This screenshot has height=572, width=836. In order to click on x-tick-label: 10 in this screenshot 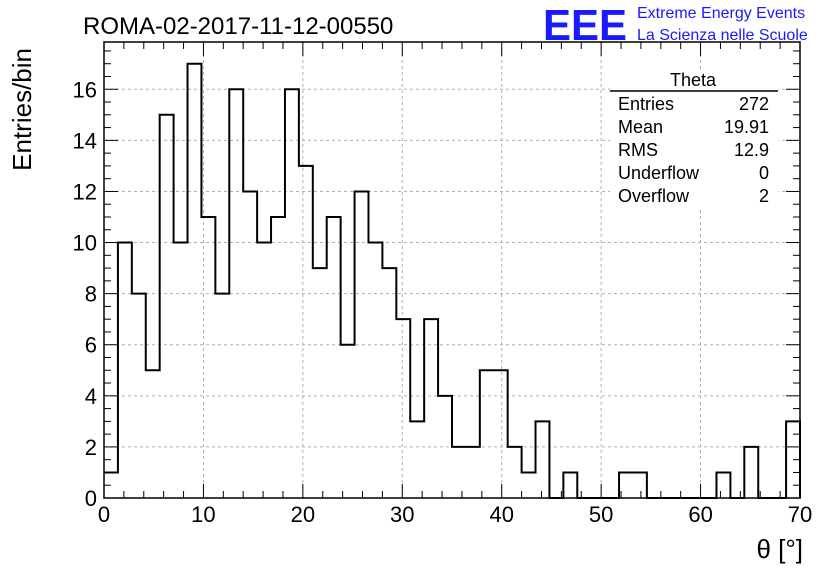, I will do `click(203, 514)`.